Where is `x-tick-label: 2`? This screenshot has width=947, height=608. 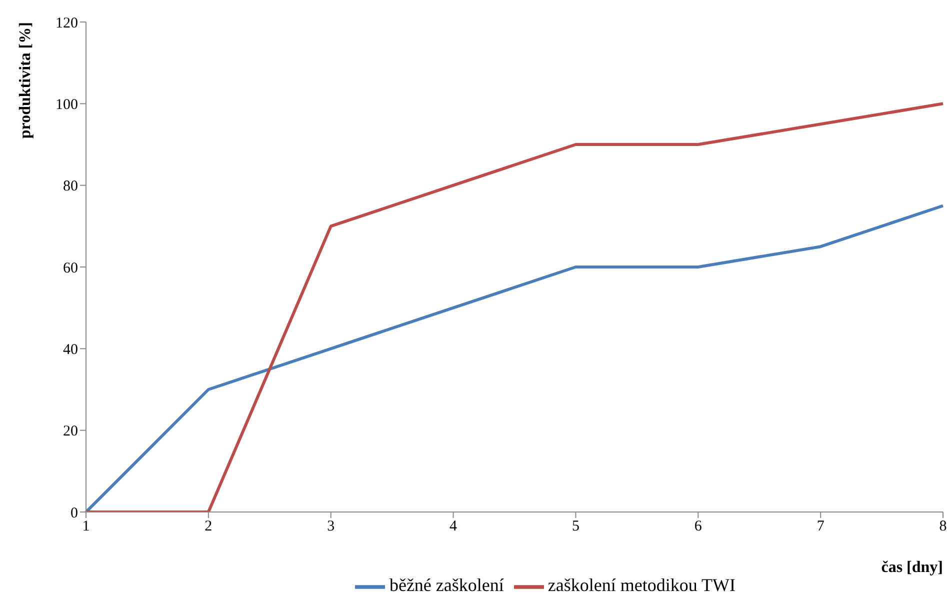
x-tick-label: 2 is located at coordinates (208, 526).